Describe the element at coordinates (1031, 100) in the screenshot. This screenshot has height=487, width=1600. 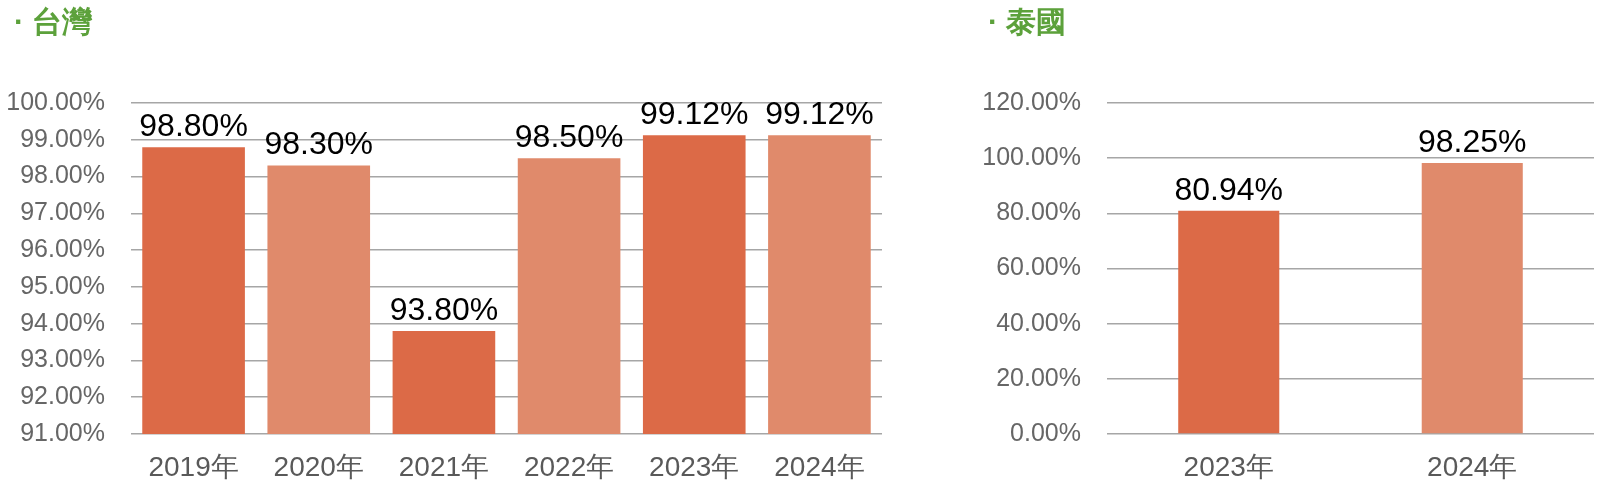
I see `y-tick-label: 120.00%` at that location.